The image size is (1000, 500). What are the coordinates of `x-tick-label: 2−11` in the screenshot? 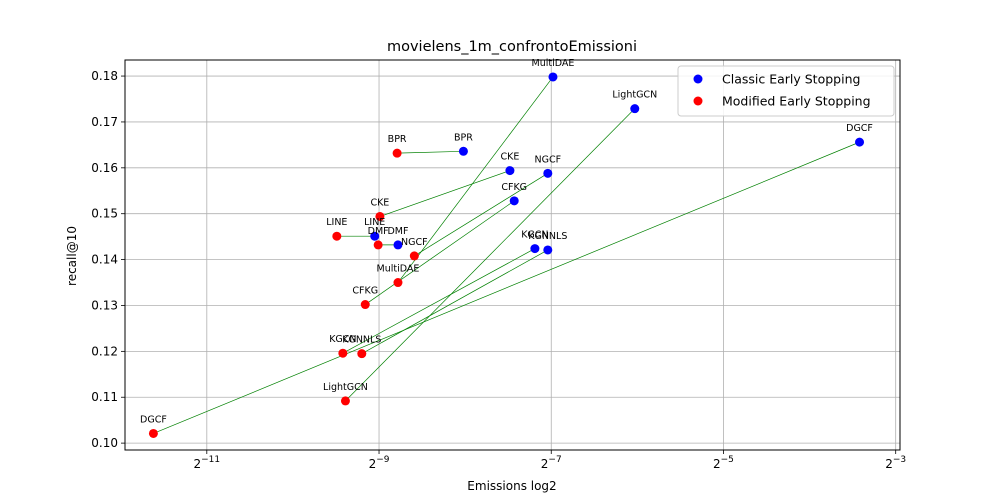 It's located at (206, 463).